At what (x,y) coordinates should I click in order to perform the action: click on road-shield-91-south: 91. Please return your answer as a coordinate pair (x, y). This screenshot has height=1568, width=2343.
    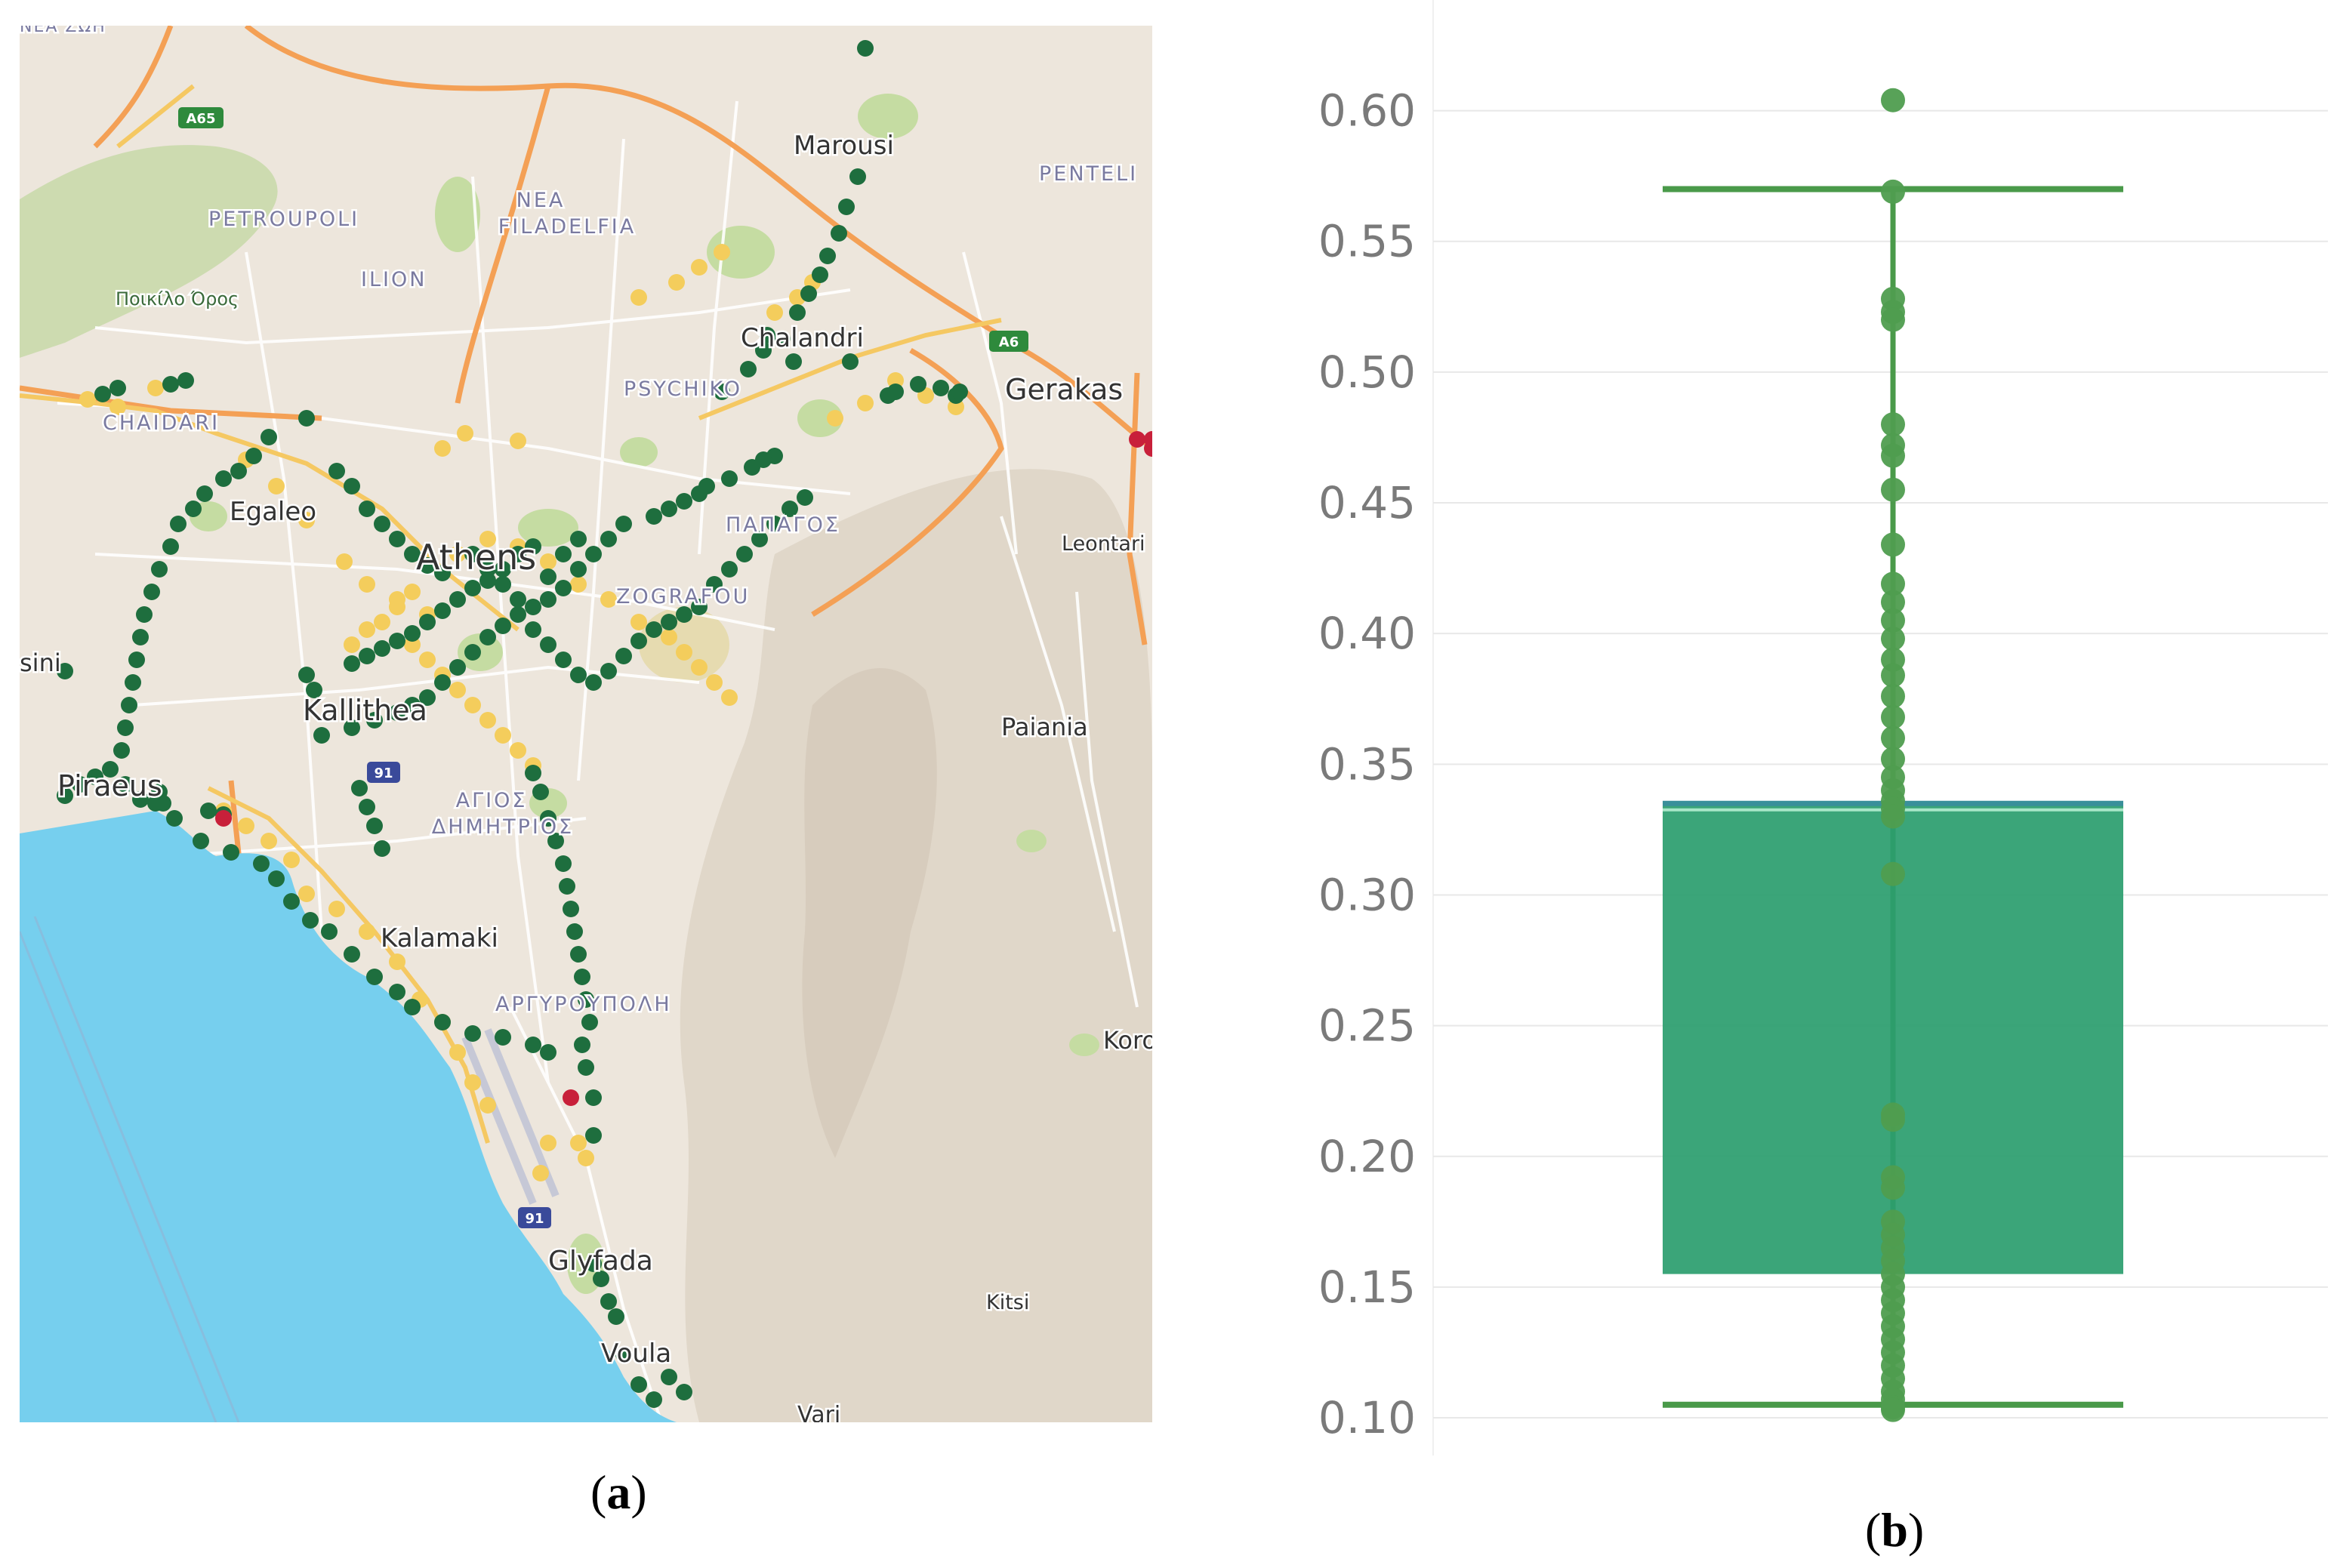
    Looking at the image, I should click on (535, 1217).